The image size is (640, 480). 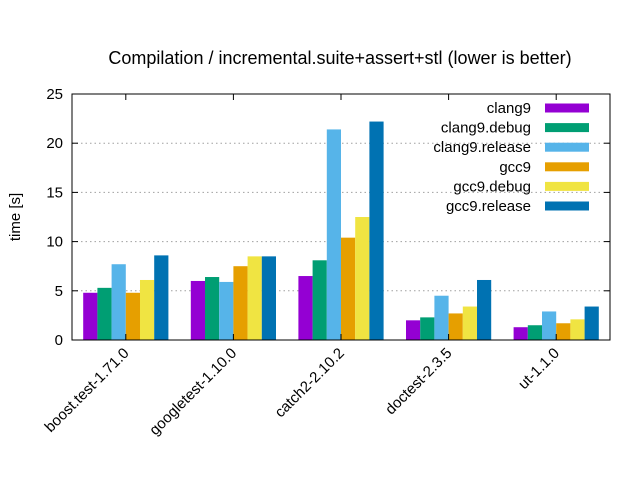 What do you see at coordinates (59, 291) in the screenshot?
I see `y-tick-label: 5` at bounding box center [59, 291].